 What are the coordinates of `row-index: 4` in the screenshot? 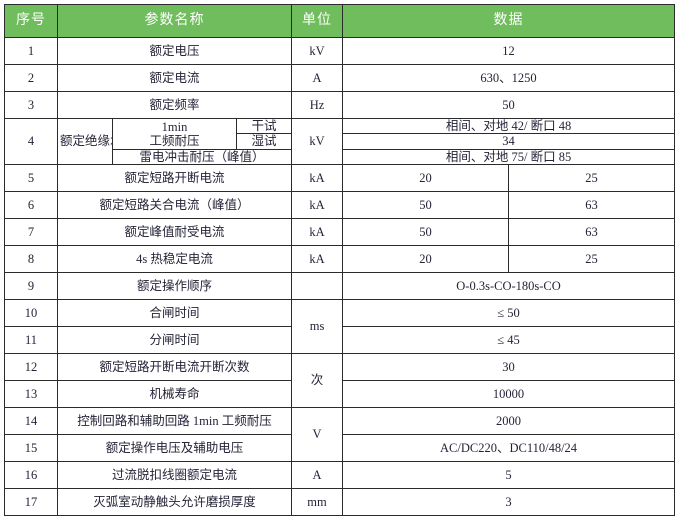 It's located at (31, 141).